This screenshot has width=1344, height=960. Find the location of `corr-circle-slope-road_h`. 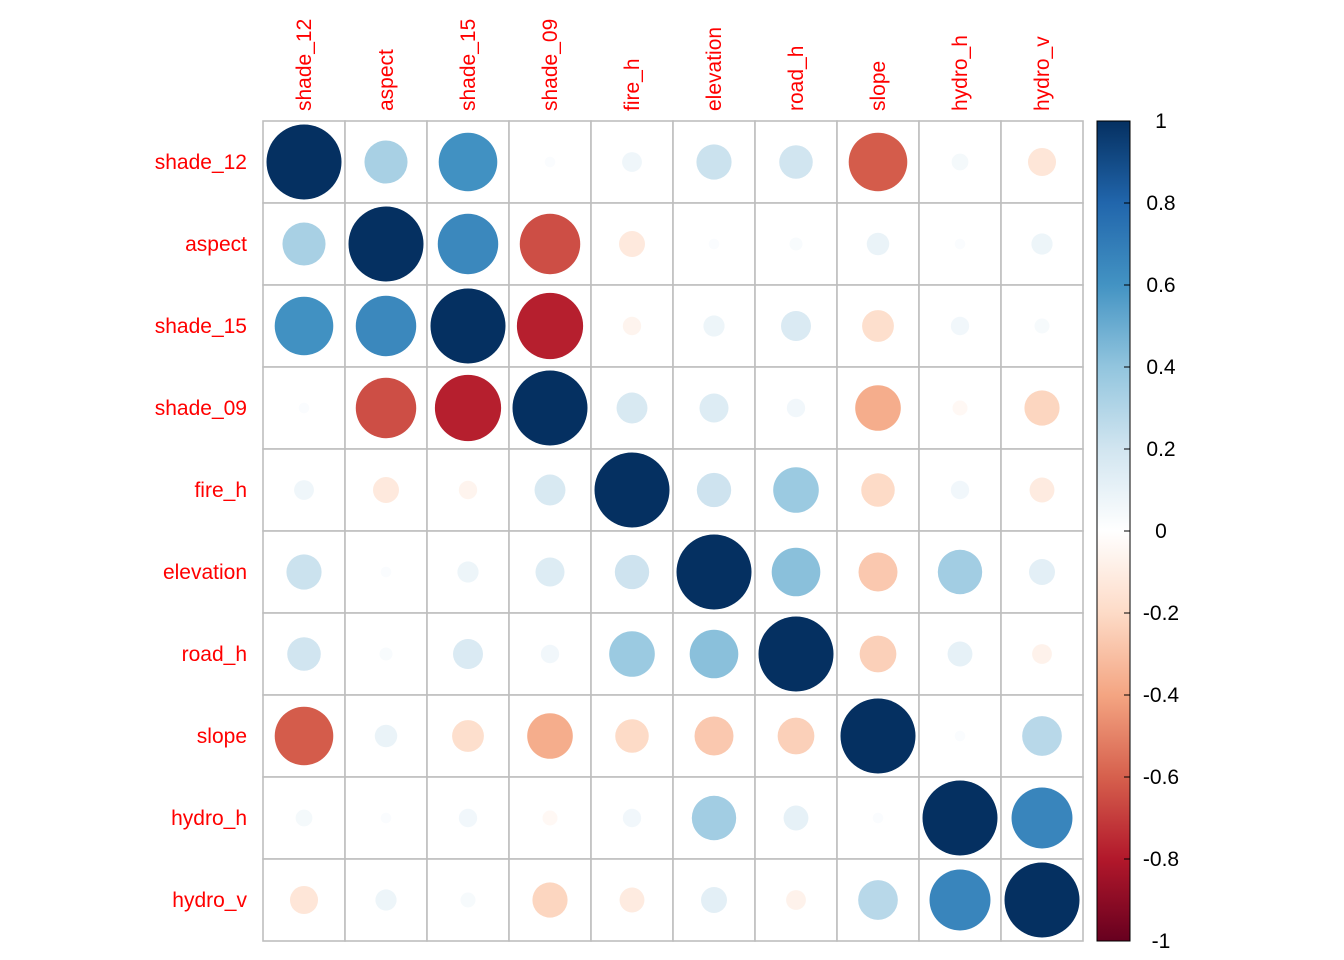

corr-circle-slope-road_h is located at coordinates (796, 736).